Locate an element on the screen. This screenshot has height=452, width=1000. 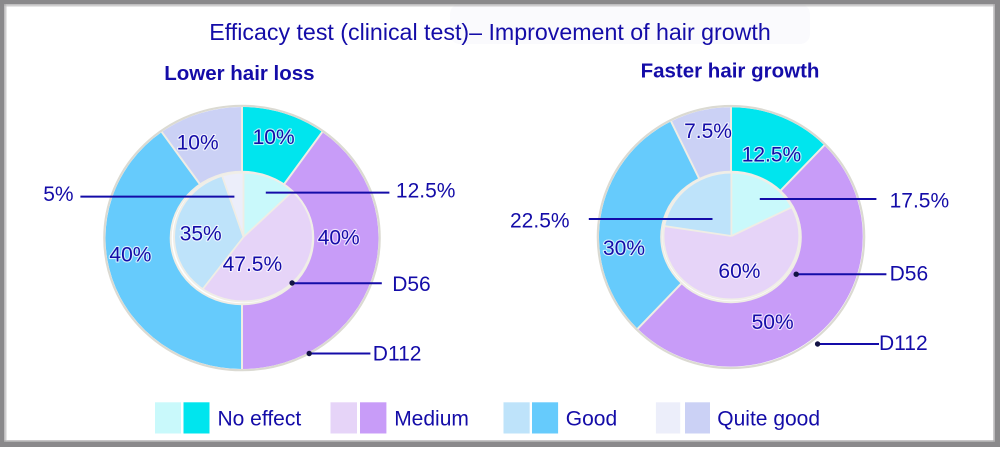
svg-text: Medium is located at coordinates (431, 419).